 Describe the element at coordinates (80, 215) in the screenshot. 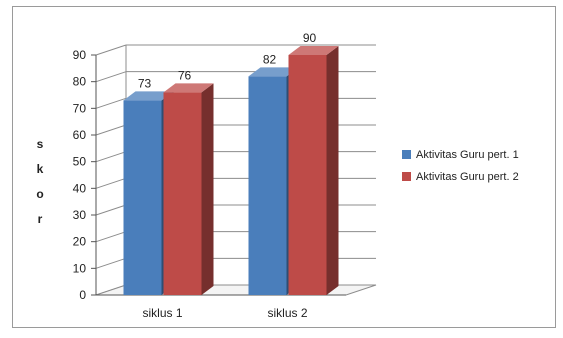

I see `y-tick-label: 30` at that location.